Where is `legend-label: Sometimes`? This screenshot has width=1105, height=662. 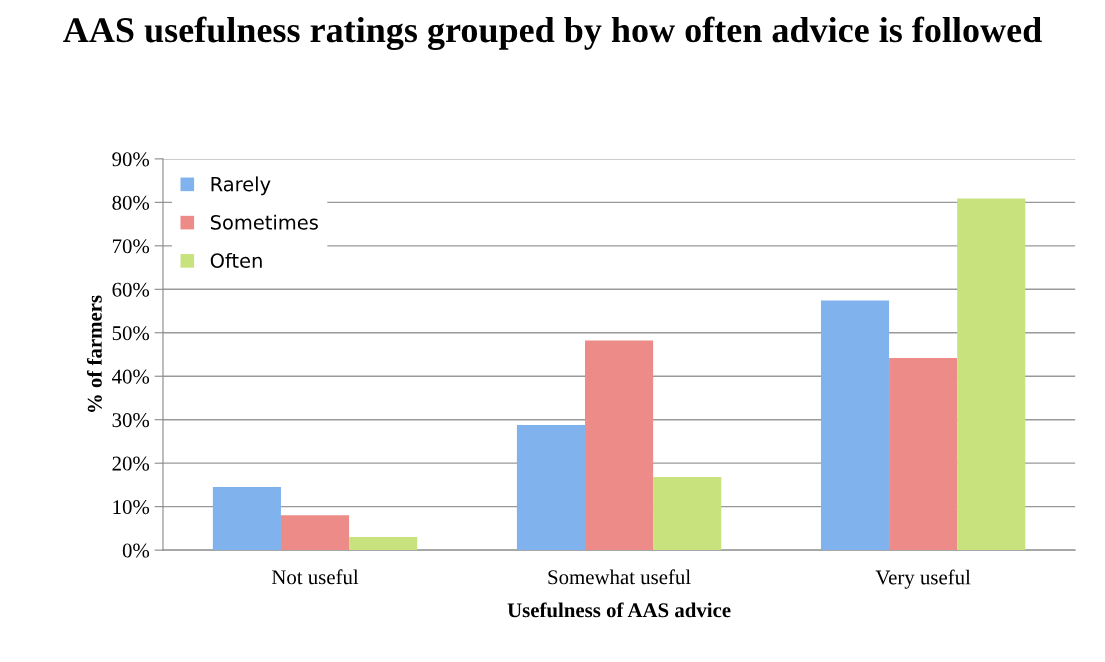
legend-label: Sometimes is located at coordinates (264, 222).